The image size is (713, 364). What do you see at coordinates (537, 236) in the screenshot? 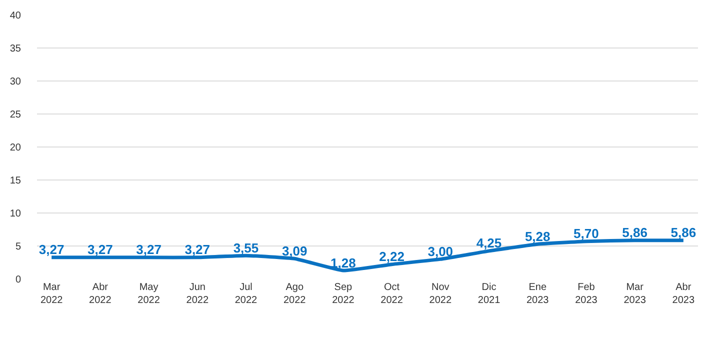
I see `data-label: 5,28` at bounding box center [537, 236].